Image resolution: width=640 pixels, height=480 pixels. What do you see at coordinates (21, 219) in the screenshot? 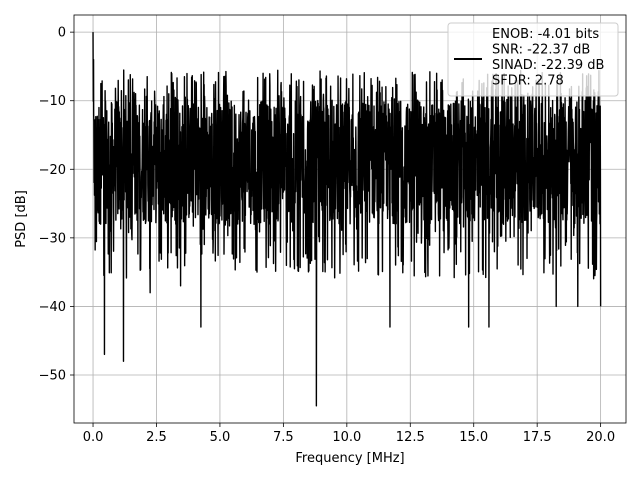
I see `y-axis-label: PSD [dB]` at bounding box center [21, 219].